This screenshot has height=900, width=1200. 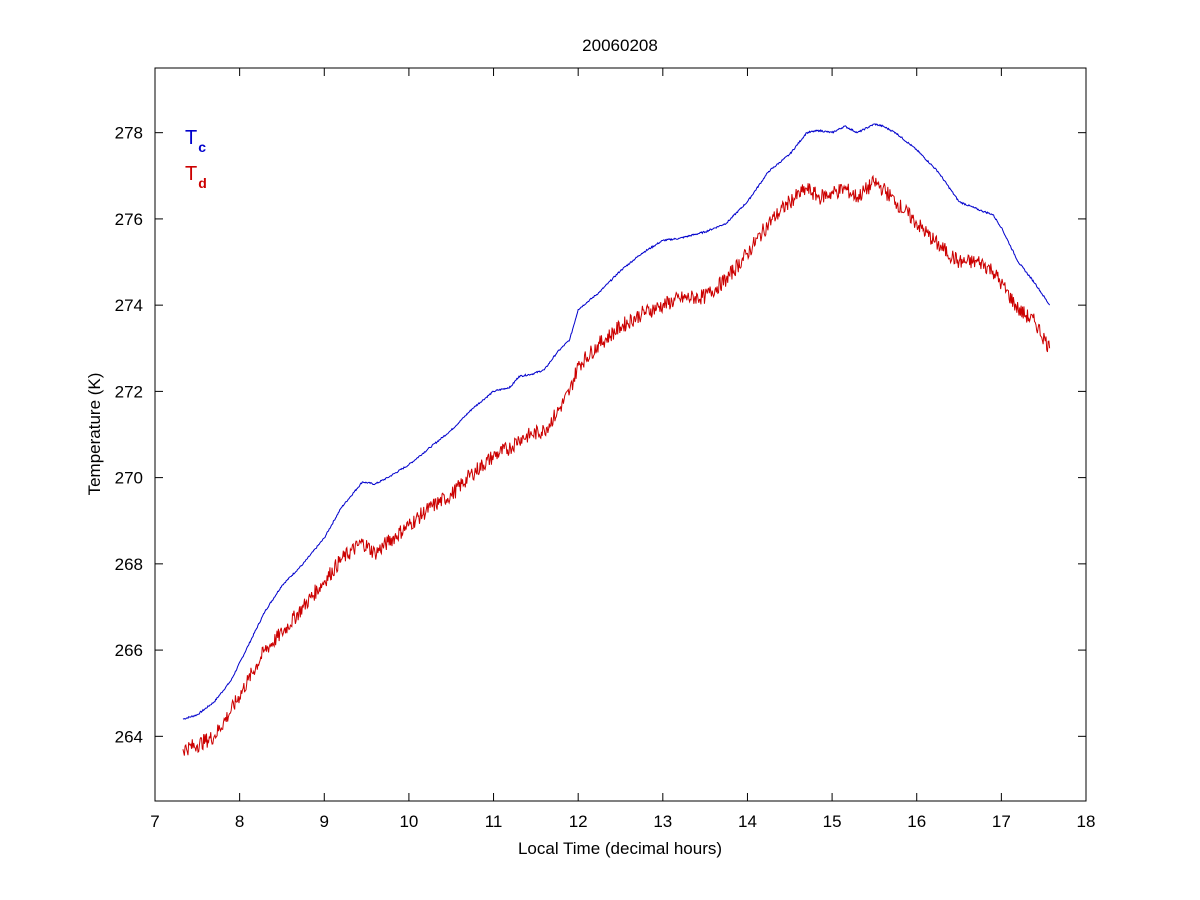 What do you see at coordinates (202, 147) in the screenshot?
I see `legend-tc-sub: c` at bounding box center [202, 147].